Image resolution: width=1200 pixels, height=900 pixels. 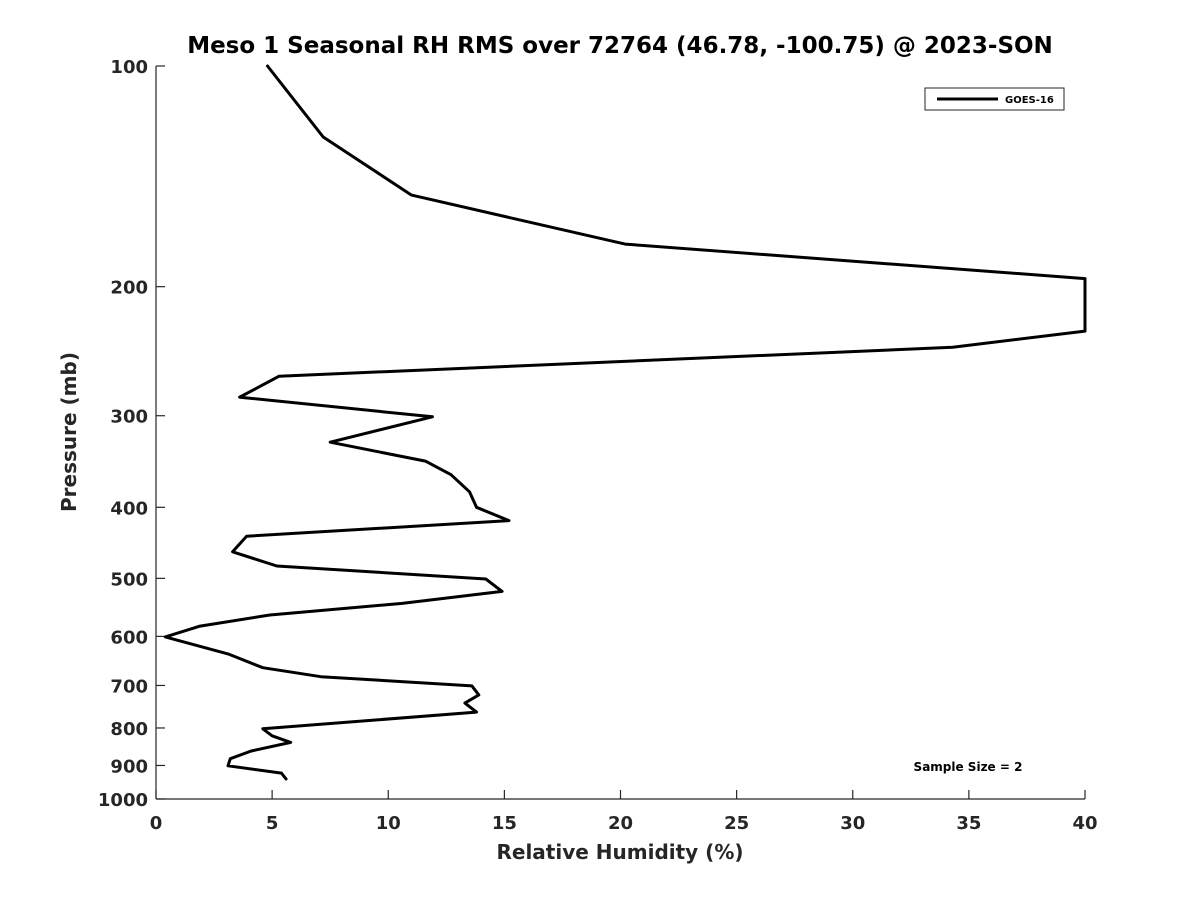 What do you see at coordinates (1084, 823) in the screenshot?
I see `x-tick-label: 40` at bounding box center [1084, 823].